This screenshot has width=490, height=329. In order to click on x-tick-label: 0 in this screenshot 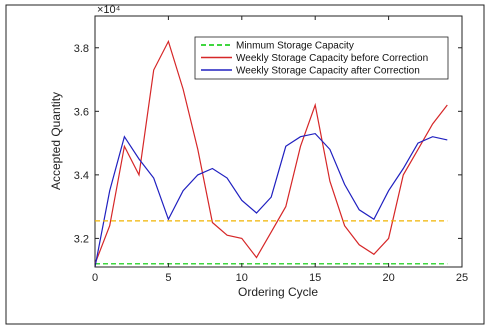, I will do `click(95, 278)`.